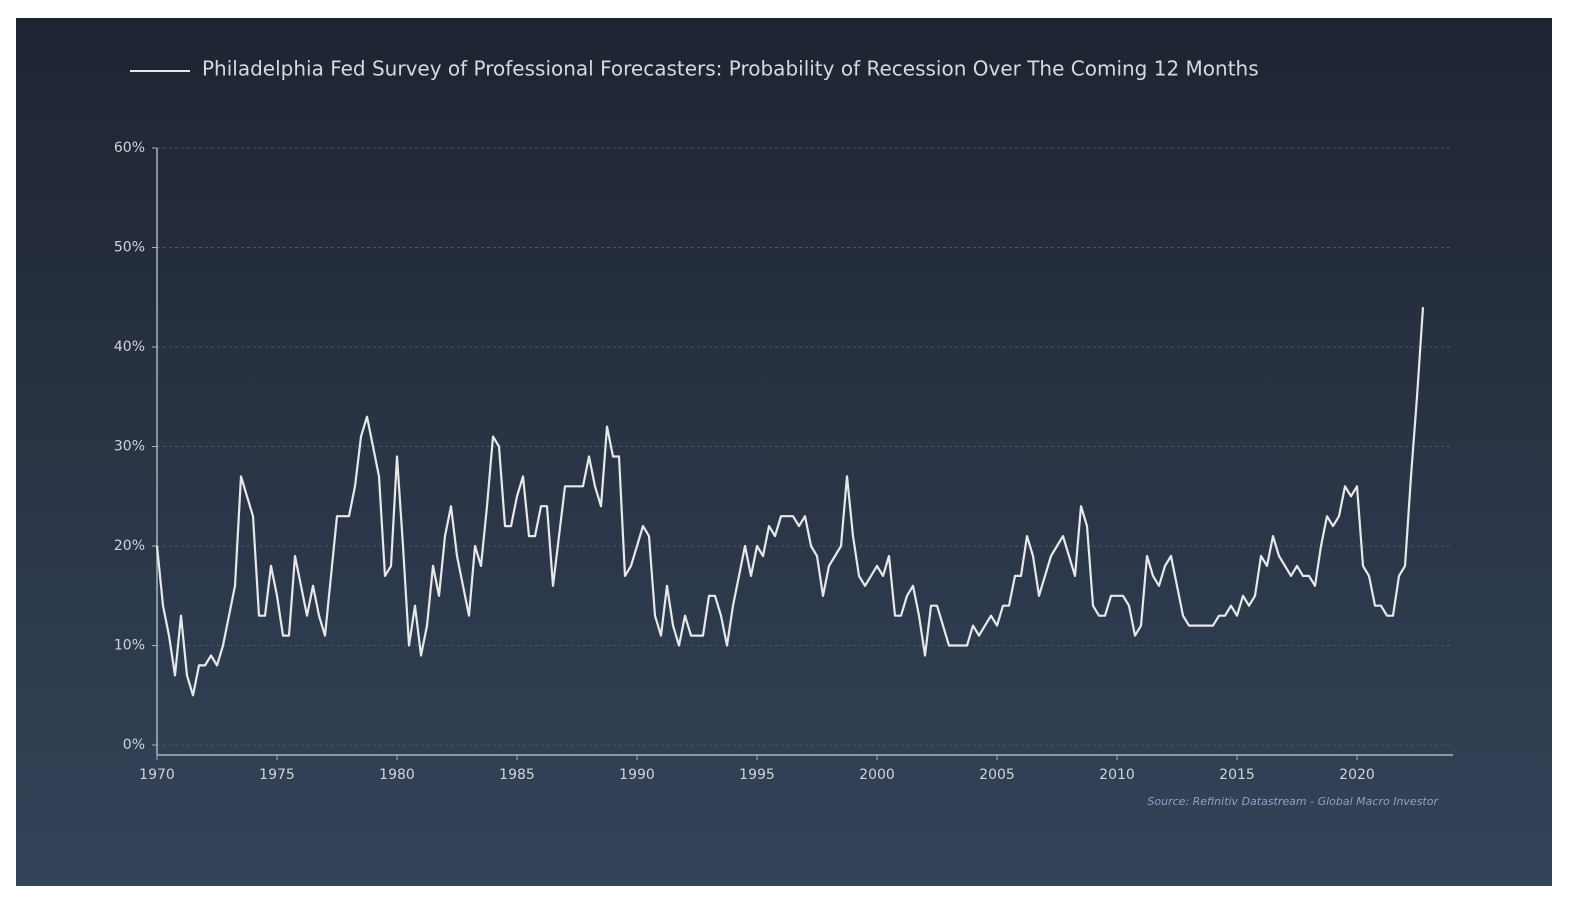  What do you see at coordinates (1237, 775) in the screenshot?
I see `x-tick-label: 2015` at bounding box center [1237, 775].